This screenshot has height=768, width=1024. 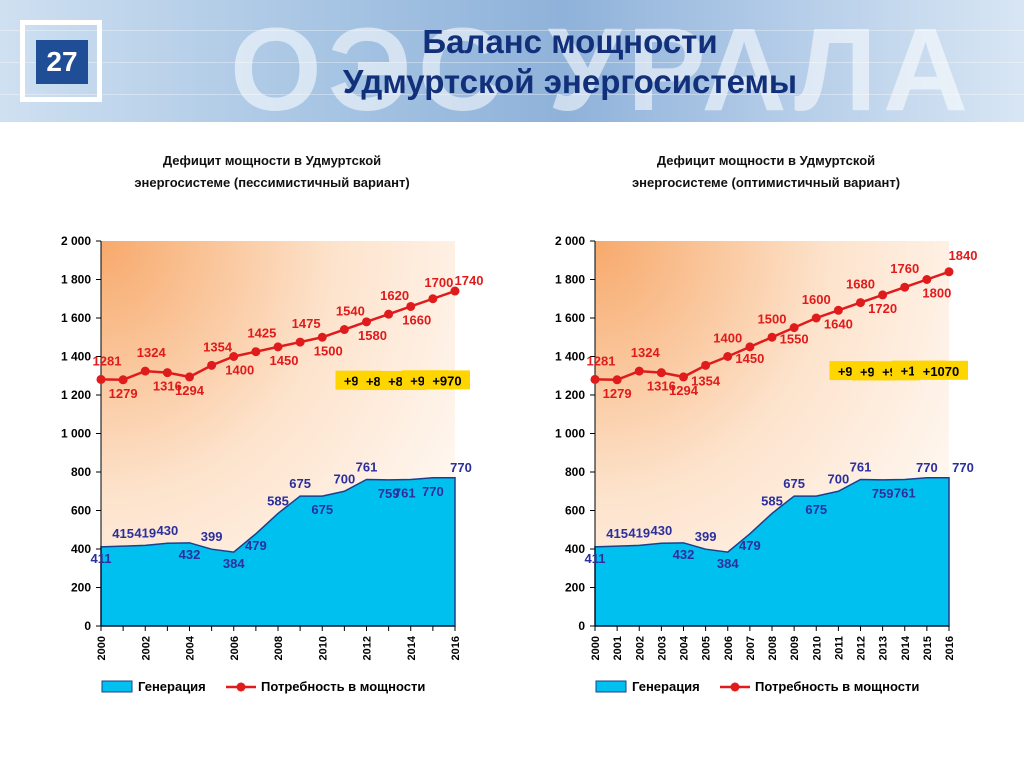 What do you see at coordinates (882, 308) in the screenshot?
I see `demand-data-label: 1720` at bounding box center [882, 308].